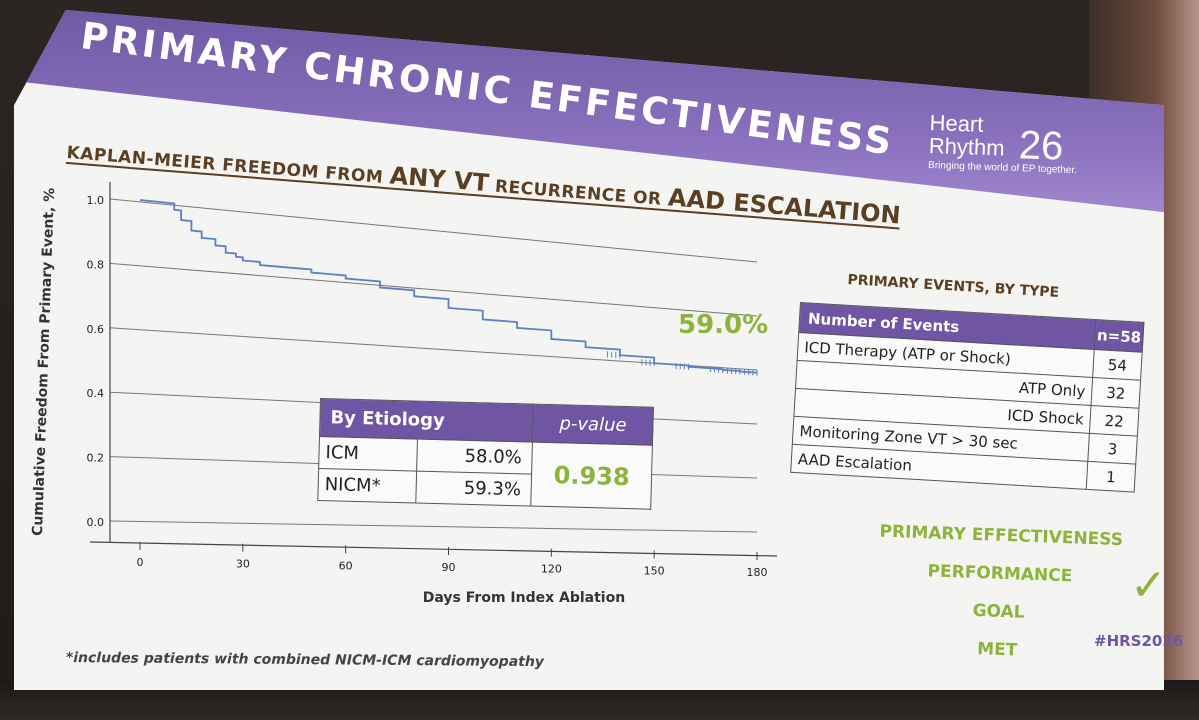 Image resolution: width=1199 pixels, height=720 pixels. Describe the element at coordinates (593, 425) in the screenshot. I see `pvalue-header: p-value` at that location.